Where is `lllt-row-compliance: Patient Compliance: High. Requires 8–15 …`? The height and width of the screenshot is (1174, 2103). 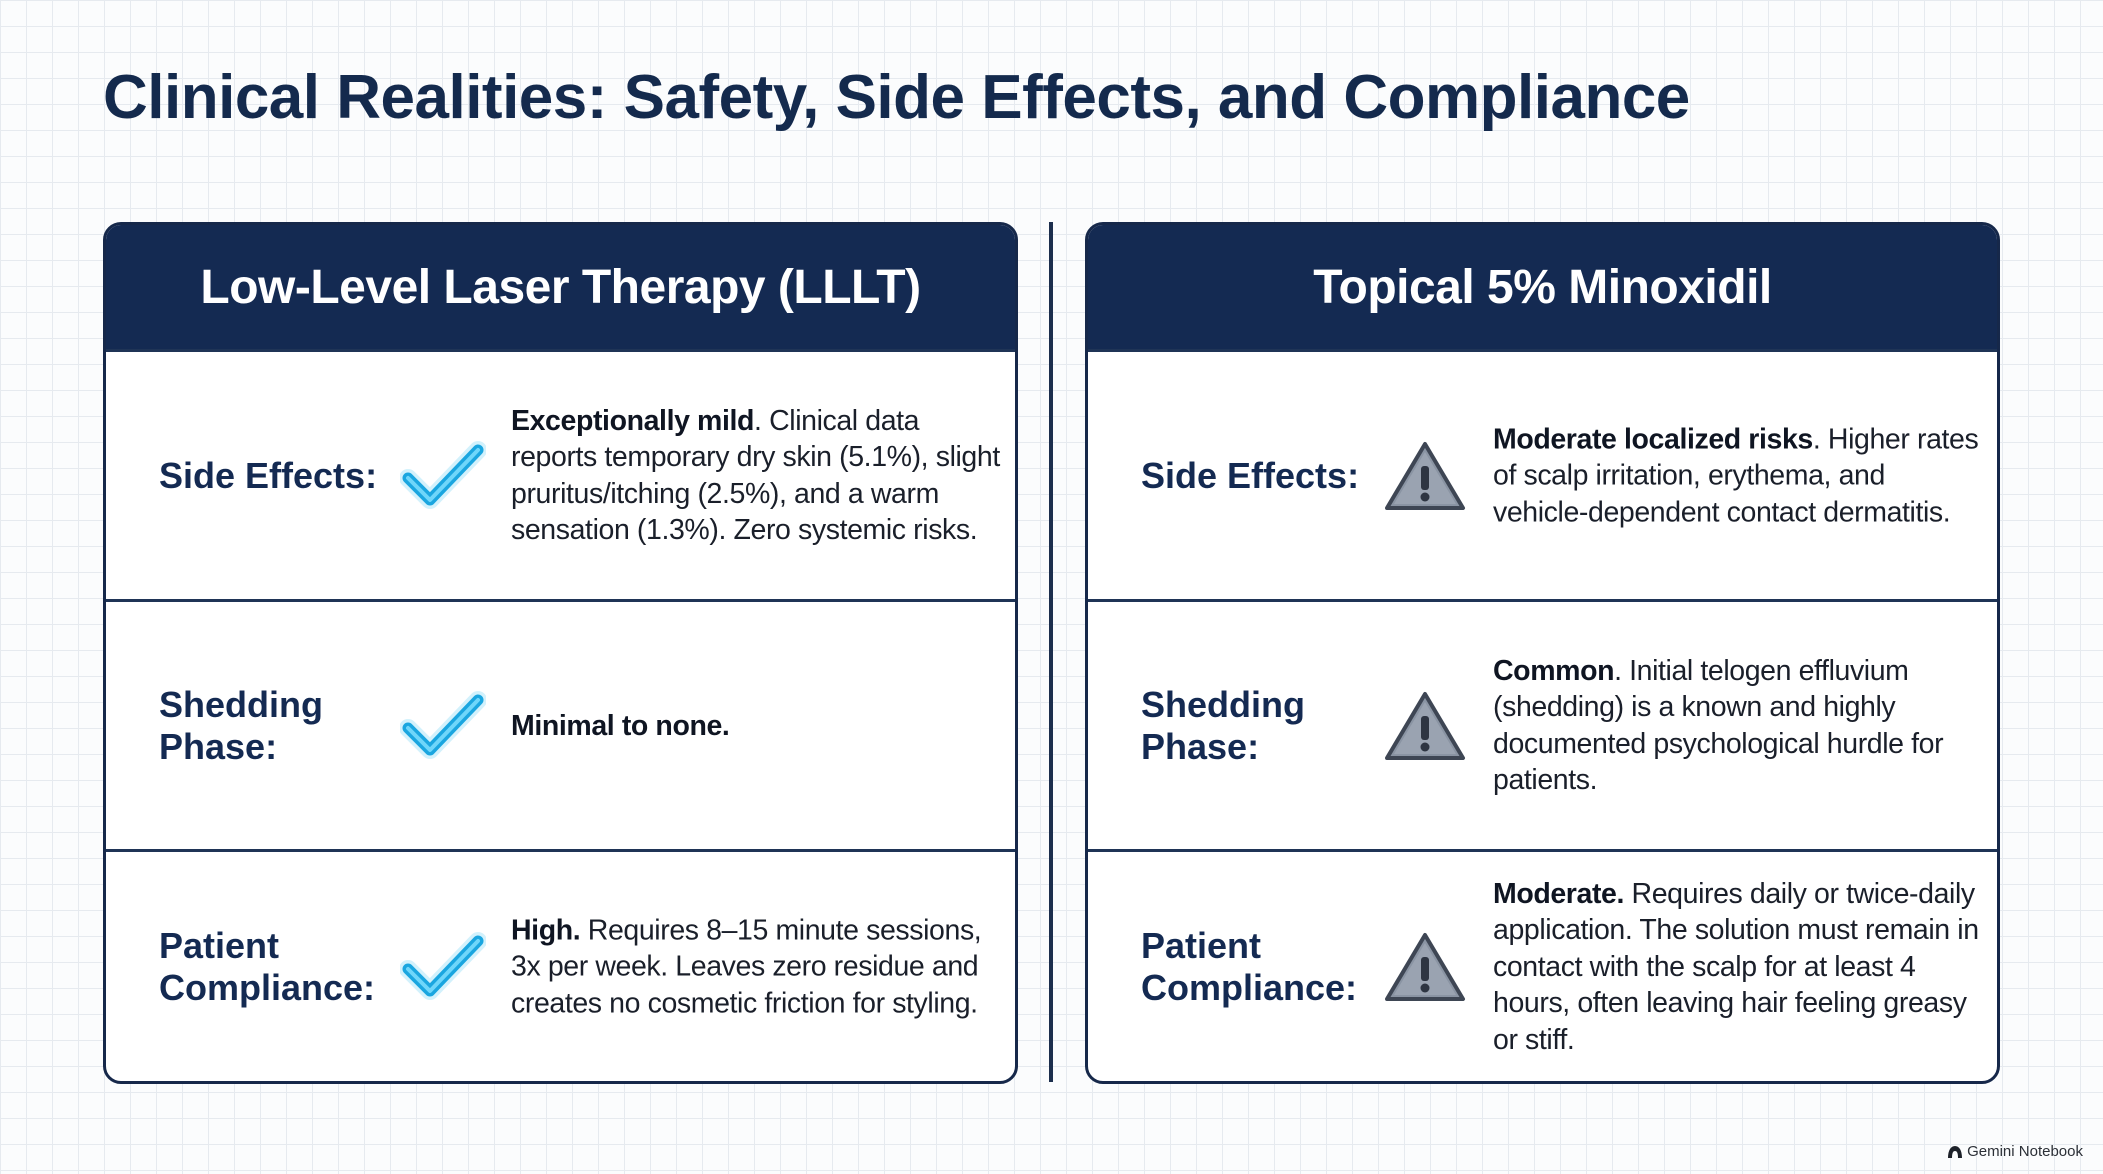
lllt-row-compliance: Patient Compliance: High. Requires 8–15 … is located at coordinates (560, 965).